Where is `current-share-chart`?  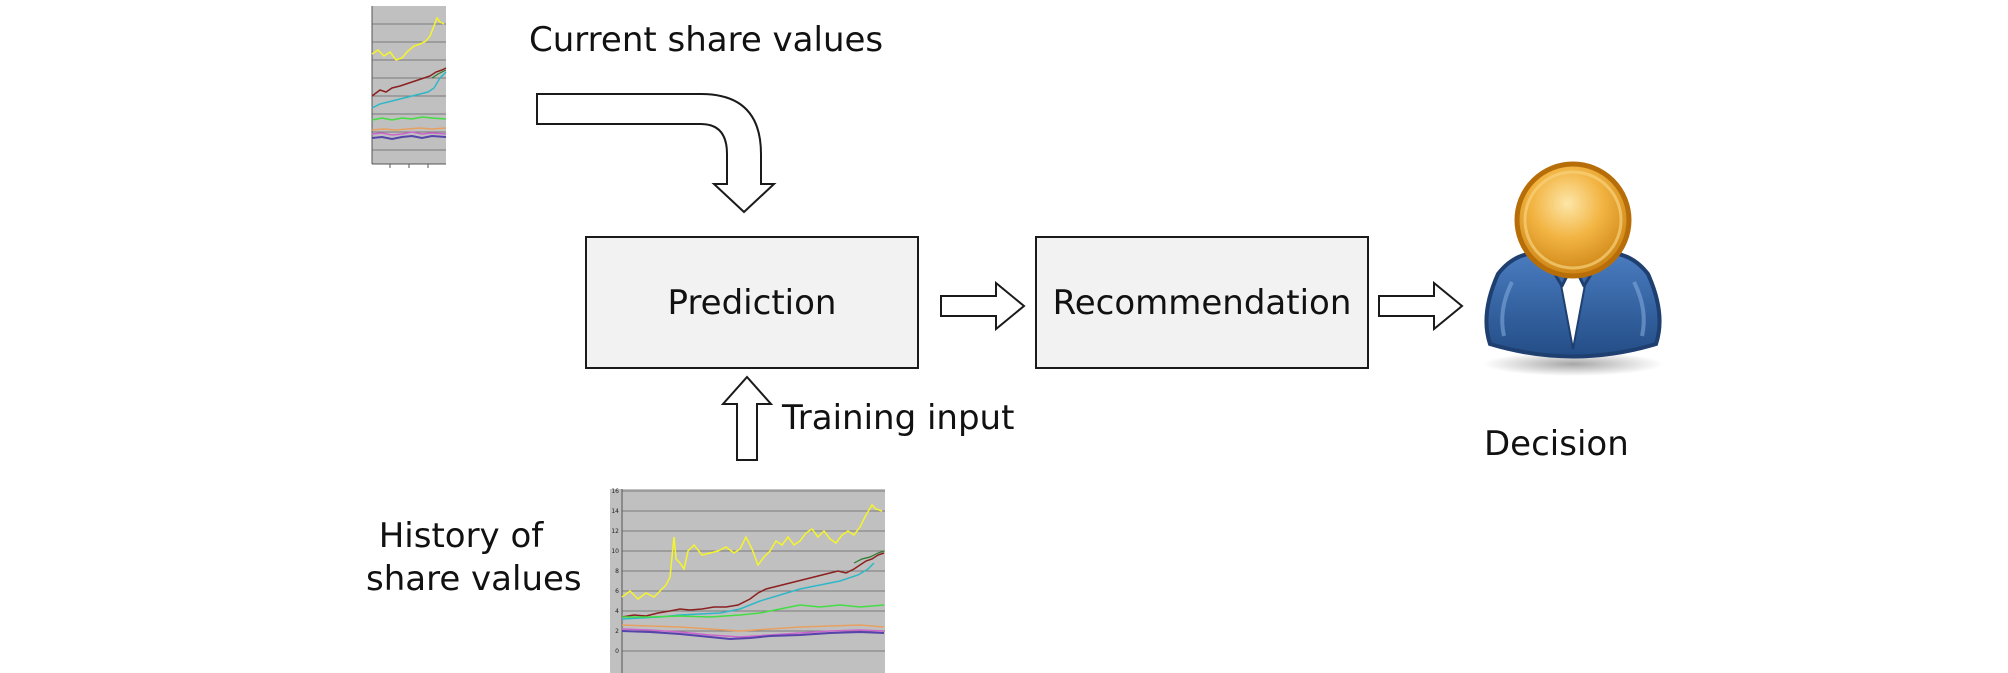
current-share-chart is located at coordinates (409, 87).